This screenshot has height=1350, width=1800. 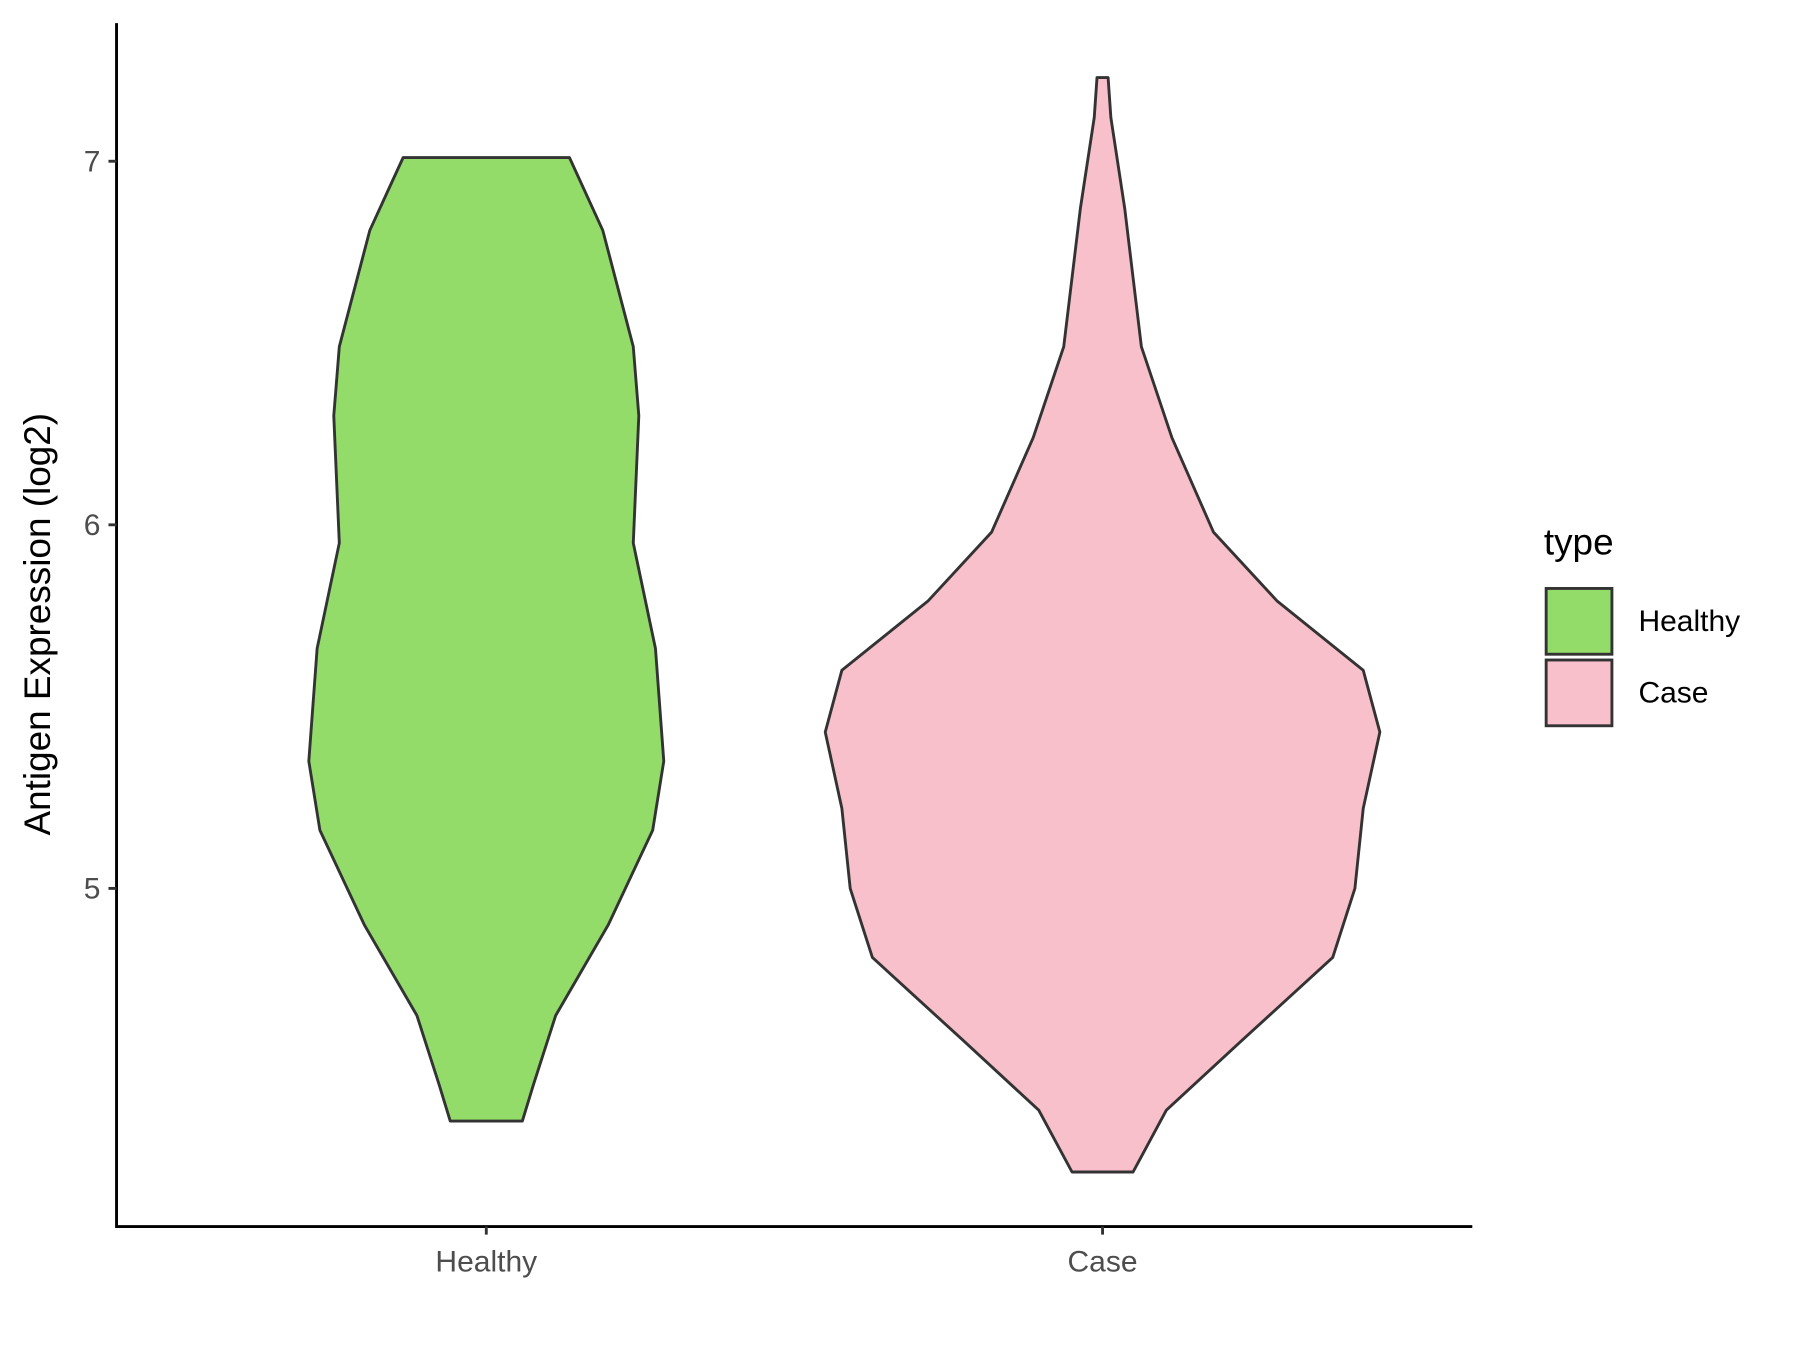 I want to click on y-tick-label: 6, so click(x=92, y=525).